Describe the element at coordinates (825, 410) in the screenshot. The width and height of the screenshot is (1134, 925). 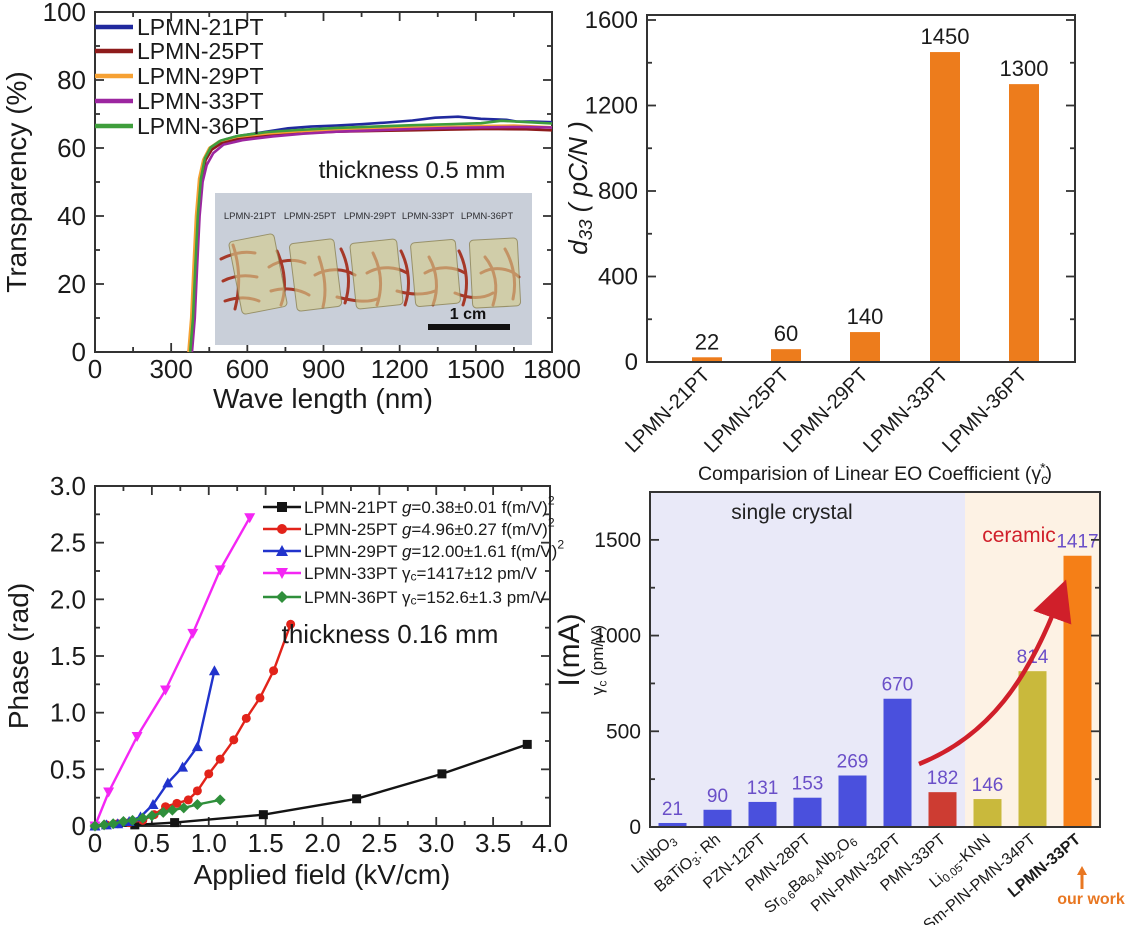
I see `x-category-label: LPMN-29PT` at that location.